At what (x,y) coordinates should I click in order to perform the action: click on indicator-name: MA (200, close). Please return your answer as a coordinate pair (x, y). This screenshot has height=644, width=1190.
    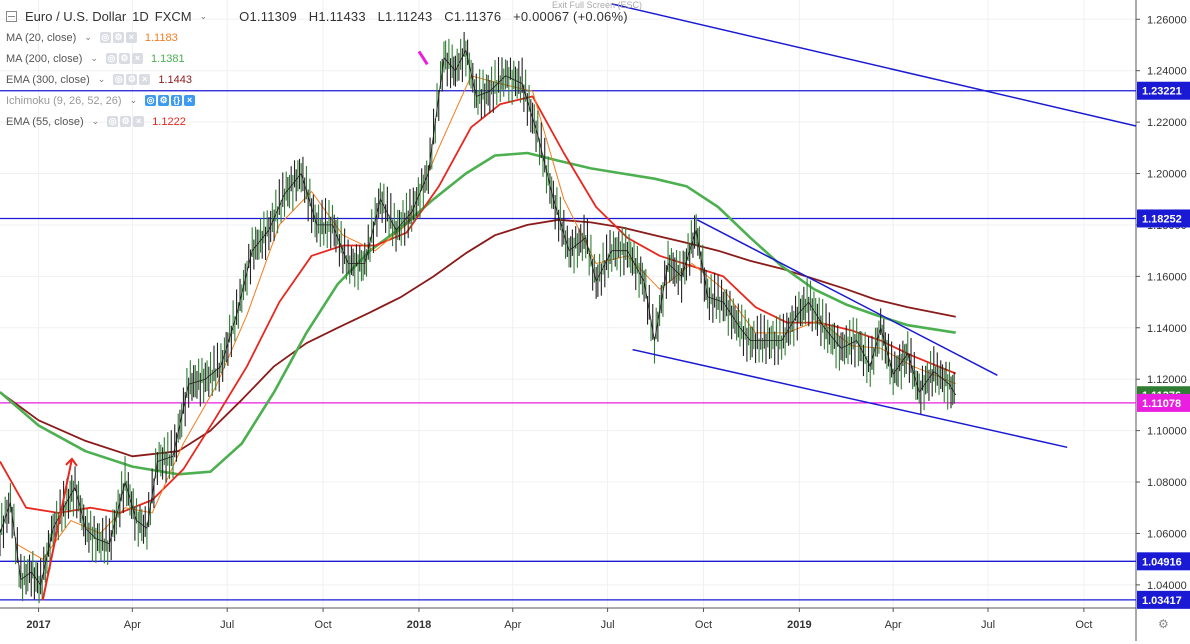
    Looking at the image, I should click on (44, 58).